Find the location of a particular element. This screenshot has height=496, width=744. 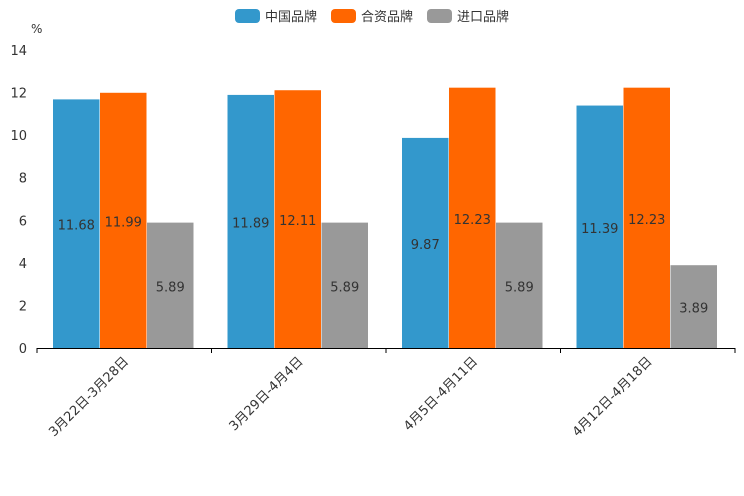

legend-label-import-brand: 进口品牌 is located at coordinates (483, 17).